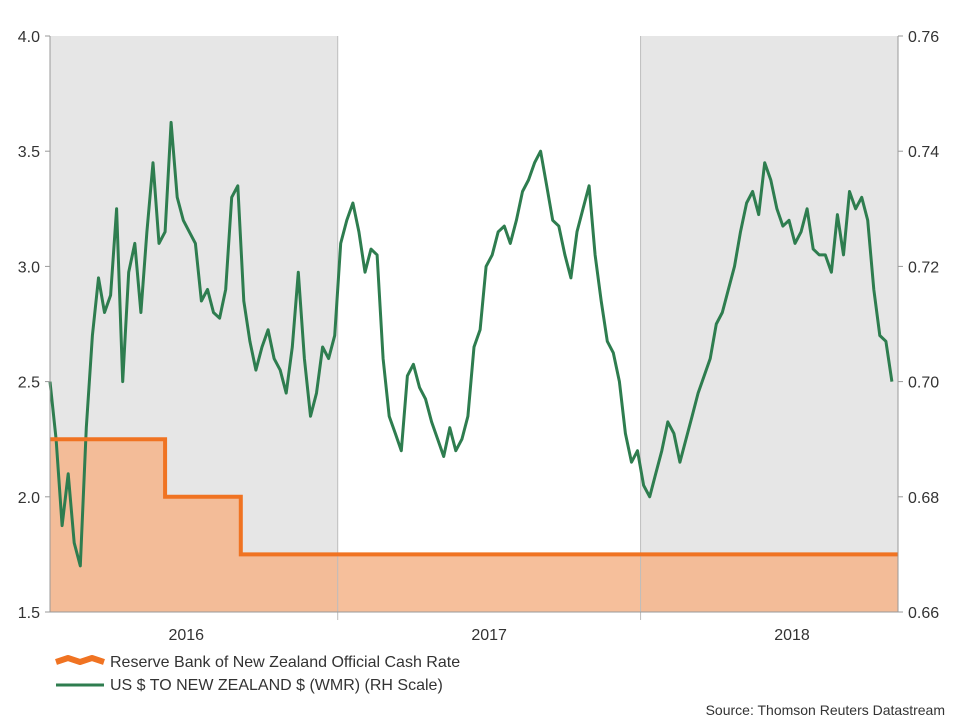 This screenshot has width=960, height=720. What do you see at coordinates (792, 635) in the screenshot?
I see `x-tick-label-2: 2018` at bounding box center [792, 635].